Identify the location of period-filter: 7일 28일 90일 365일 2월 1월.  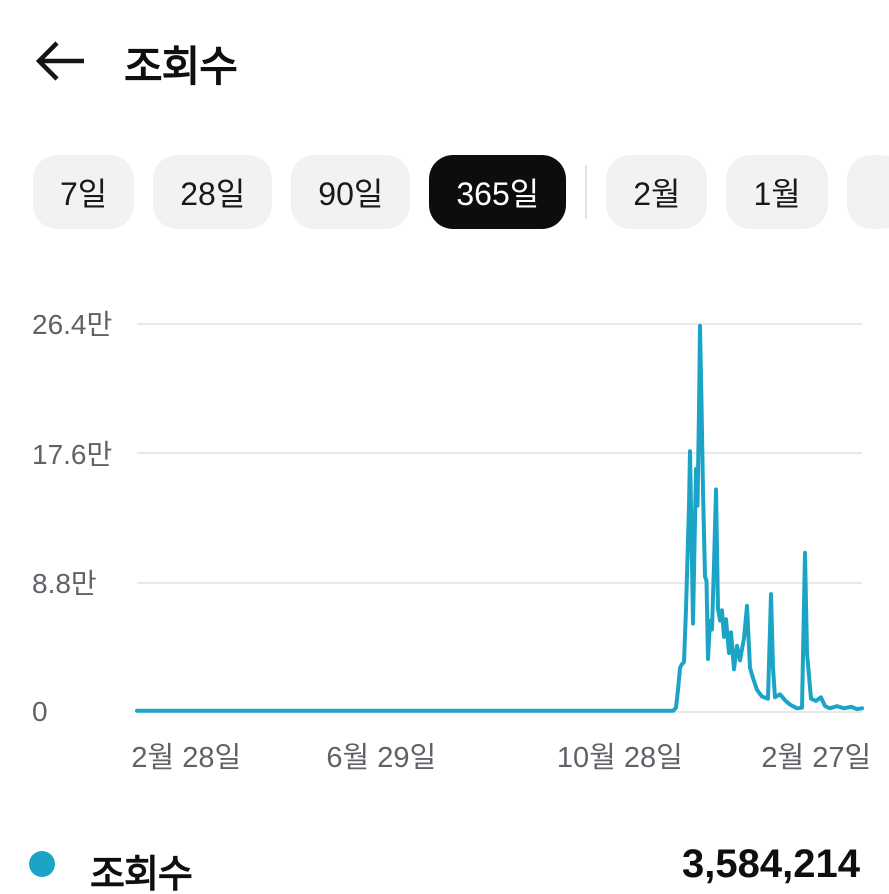
(461, 192).